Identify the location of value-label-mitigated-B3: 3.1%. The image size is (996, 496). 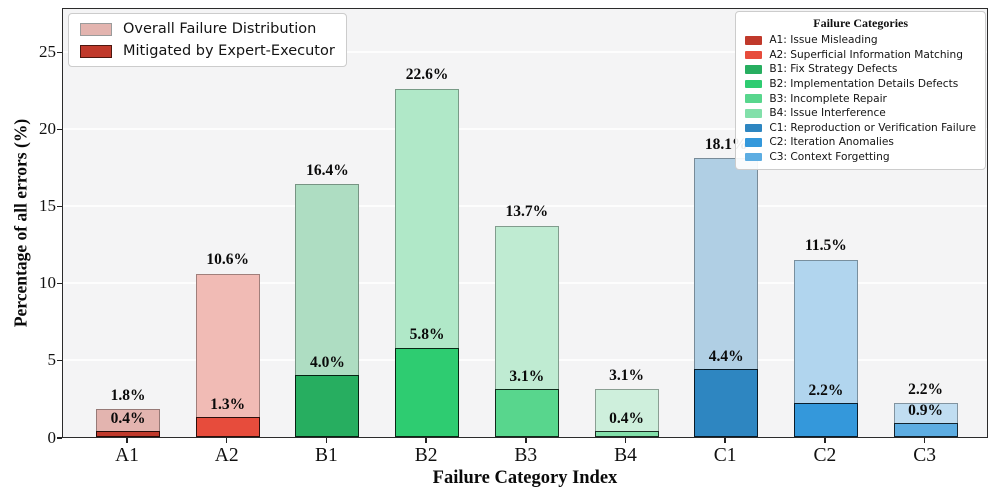
(527, 376).